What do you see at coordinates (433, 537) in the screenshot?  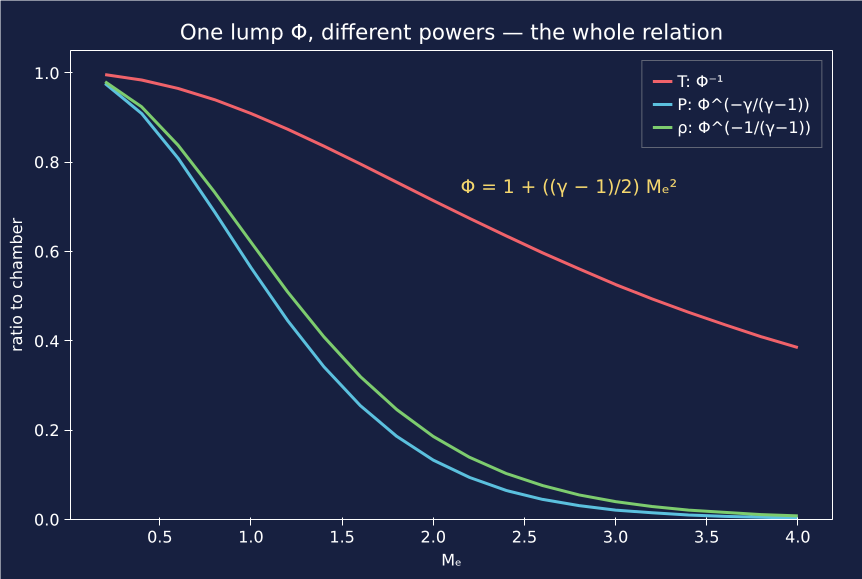 I see `x-tick-label: 2.0` at bounding box center [433, 537].